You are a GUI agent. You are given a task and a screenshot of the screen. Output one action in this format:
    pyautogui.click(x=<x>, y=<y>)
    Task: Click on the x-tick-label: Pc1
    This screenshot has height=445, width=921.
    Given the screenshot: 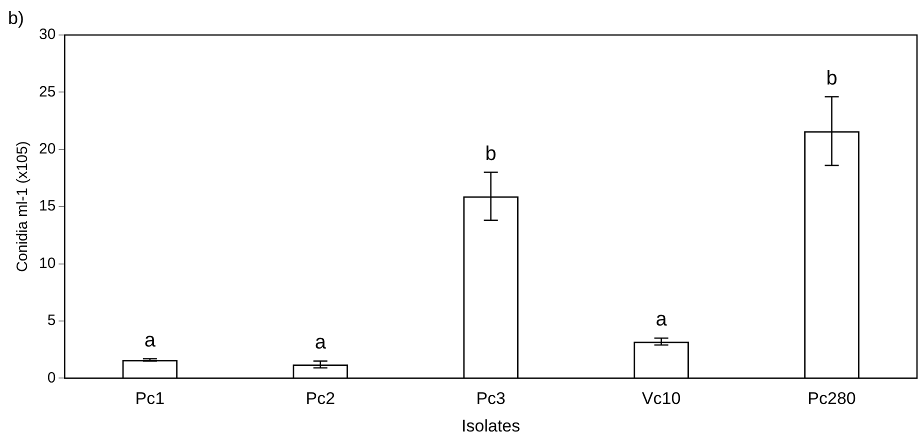 What is the action you would take?
    pyautogui.click(x=150, y=398)
    